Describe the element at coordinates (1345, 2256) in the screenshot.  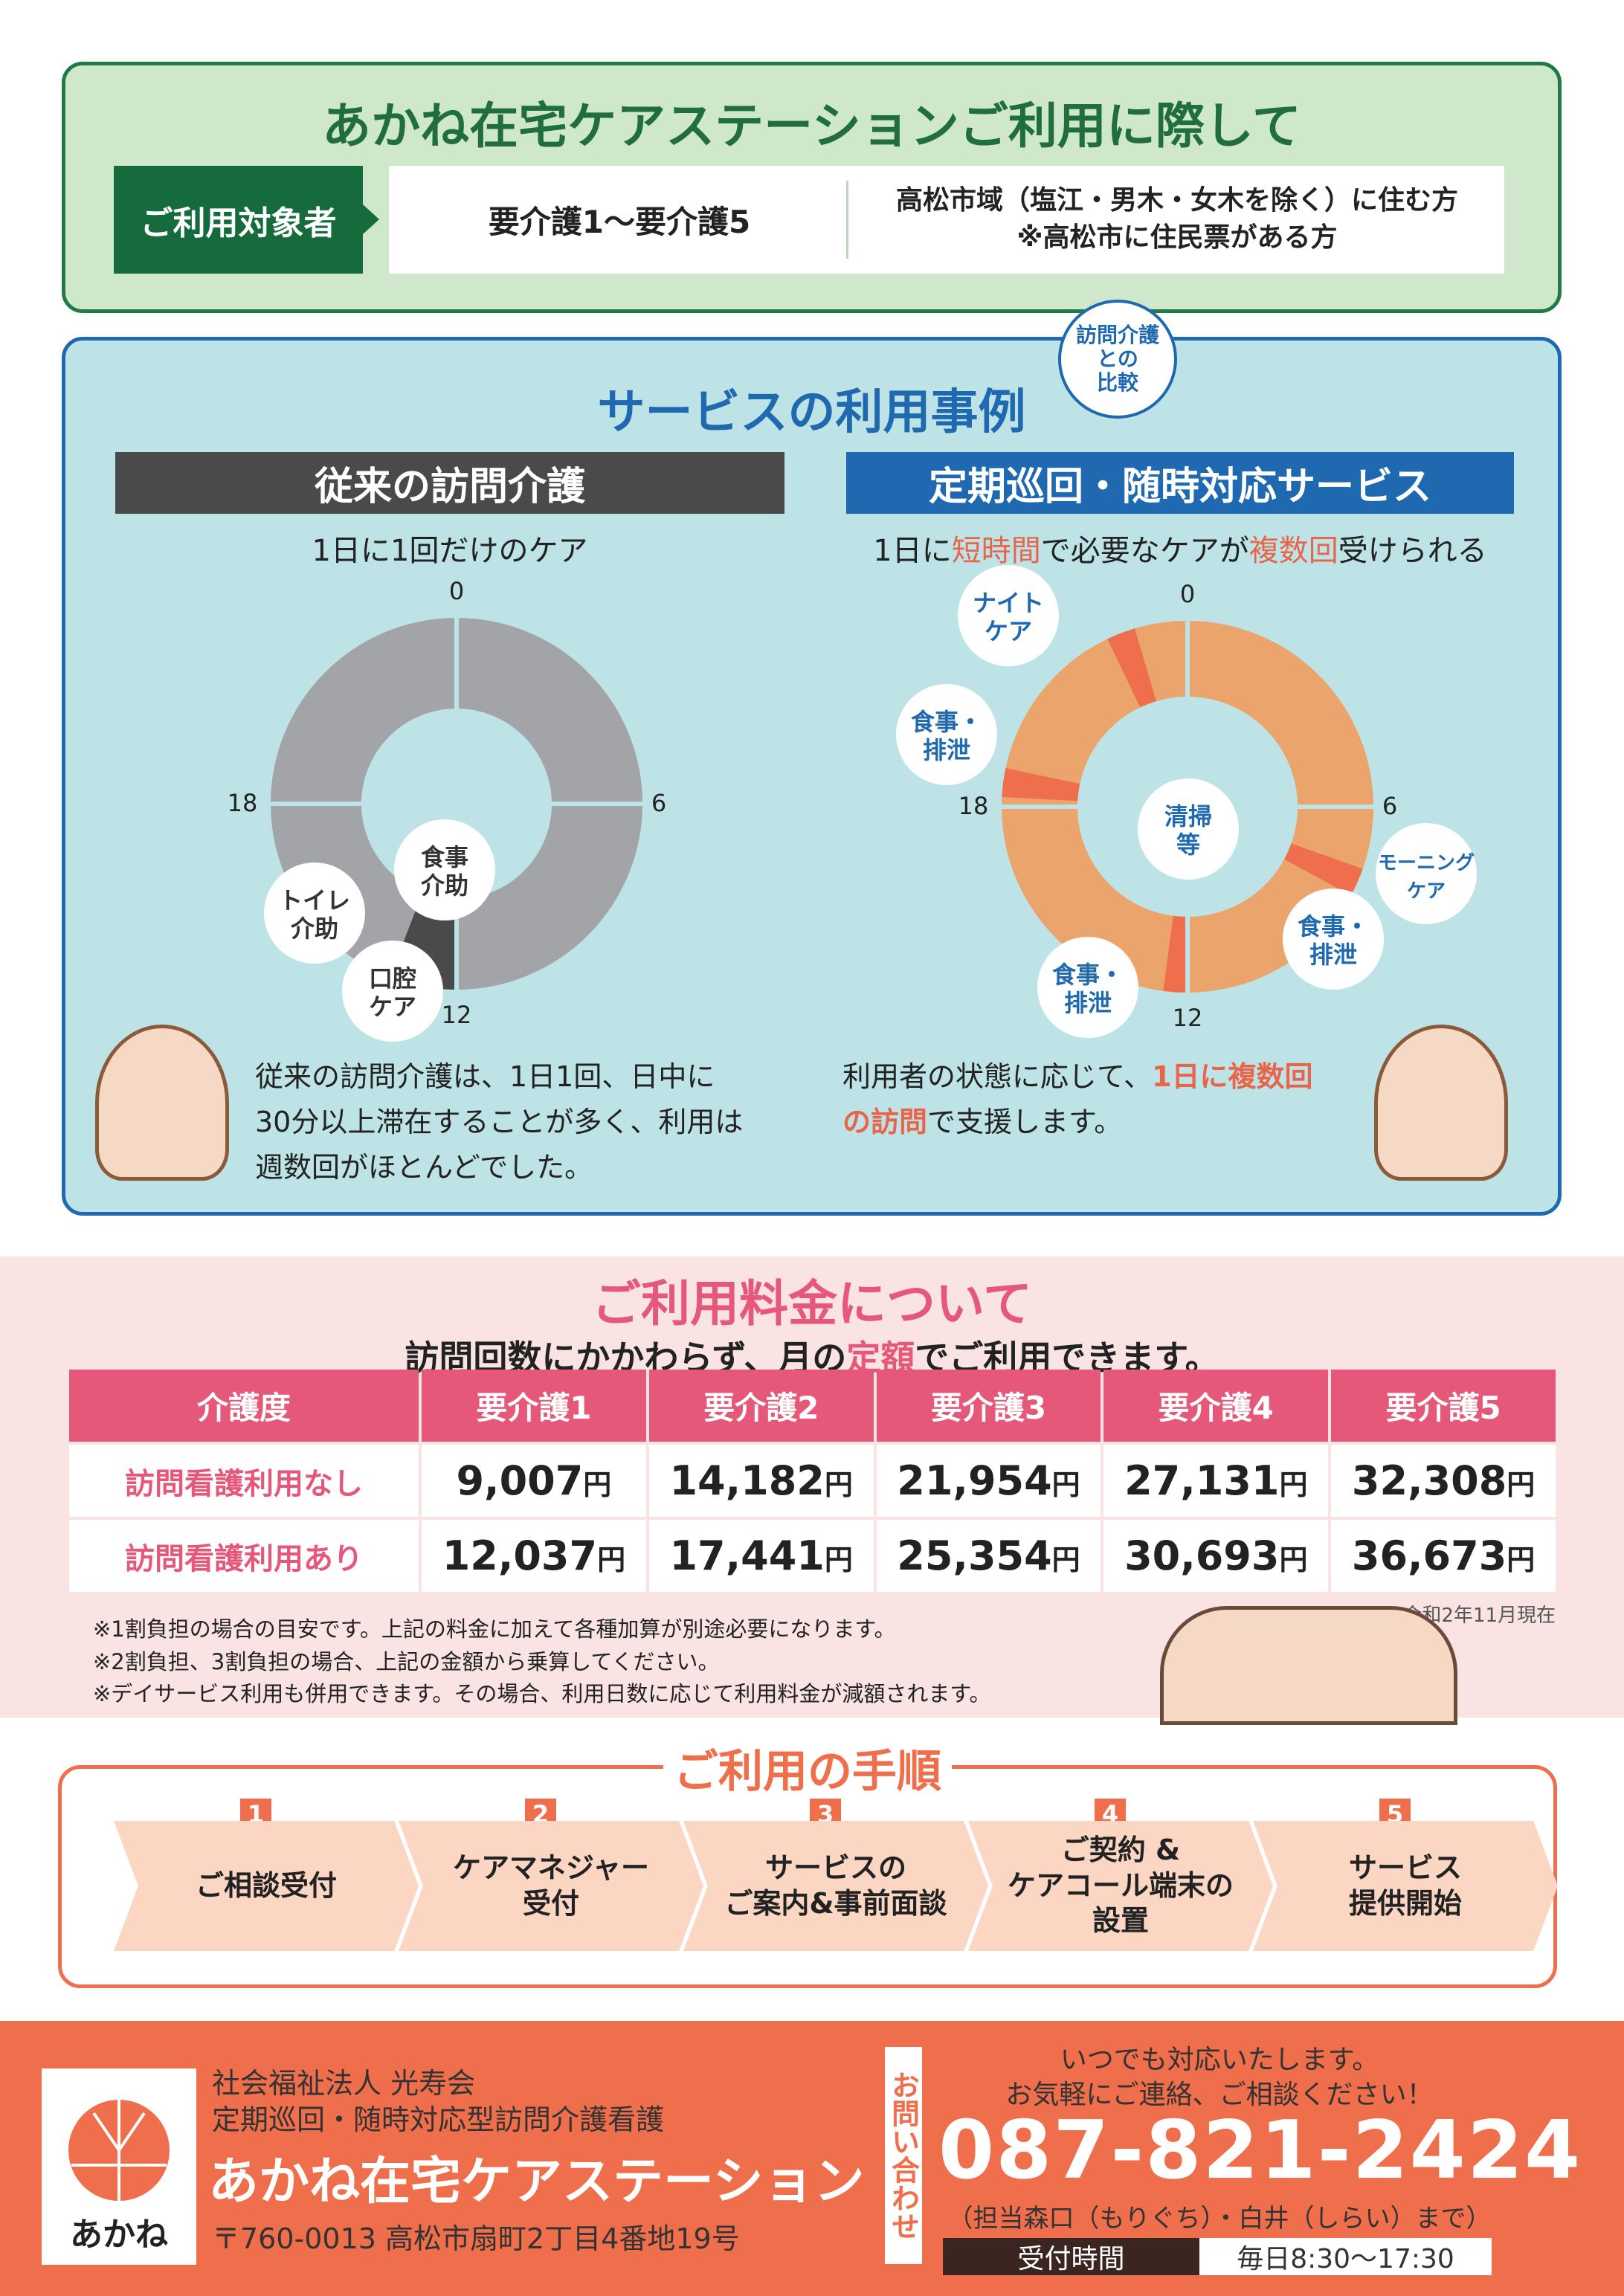
I see `hours-value: 毎日8:30～17:30` at that location.